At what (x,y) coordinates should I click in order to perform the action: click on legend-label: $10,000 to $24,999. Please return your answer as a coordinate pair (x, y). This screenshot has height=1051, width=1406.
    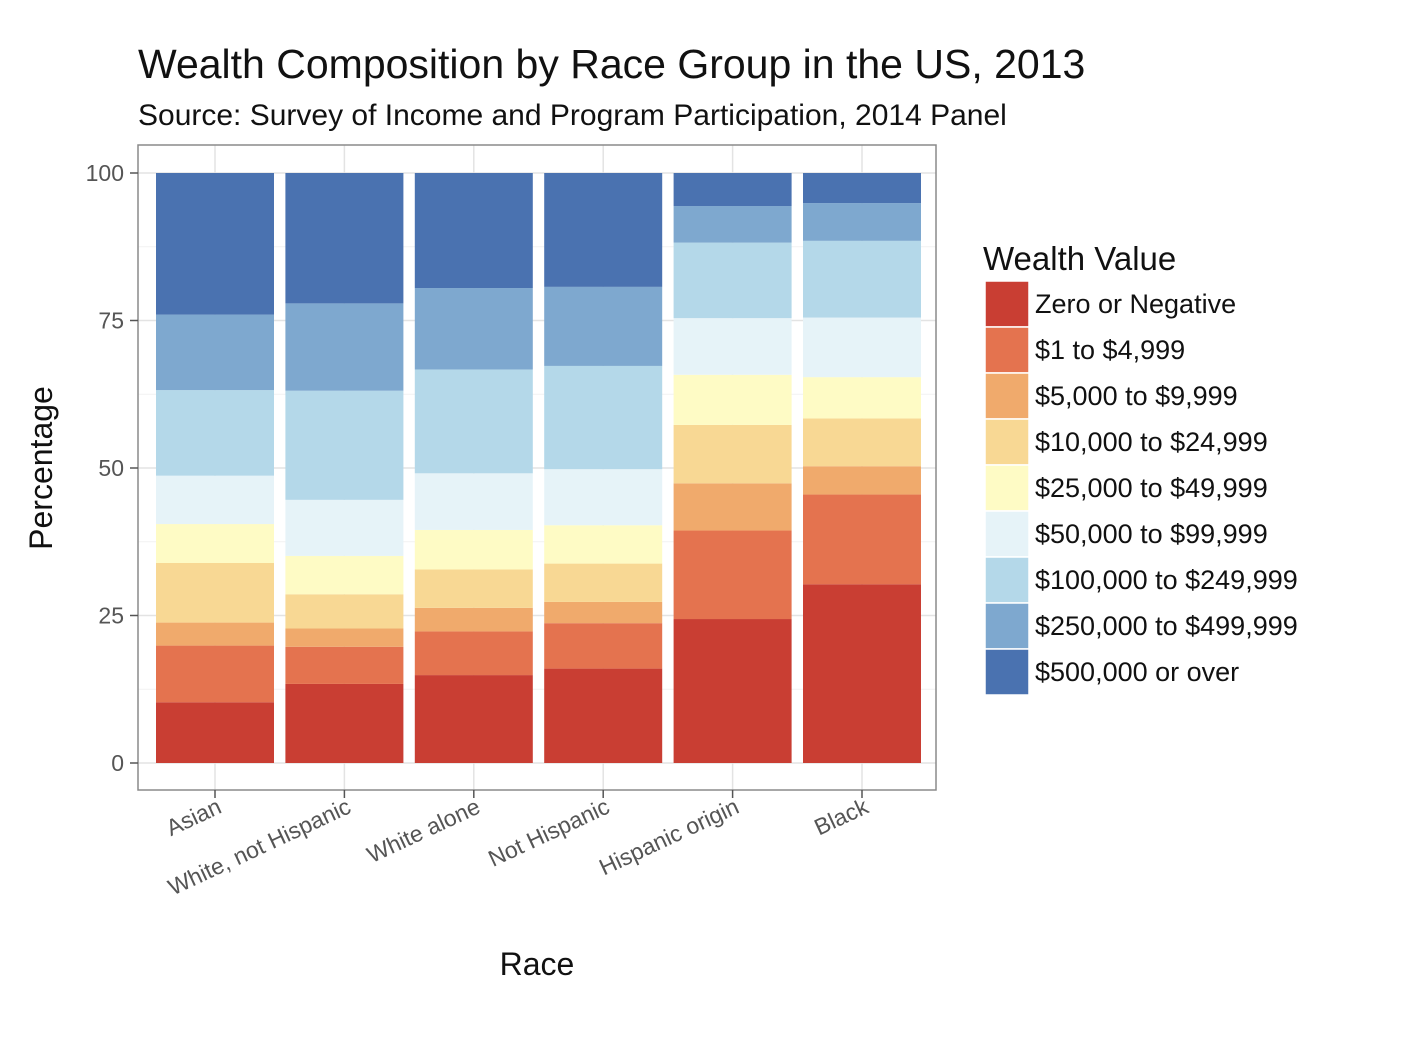
    Looking at the image, I should click on (1151, 442).